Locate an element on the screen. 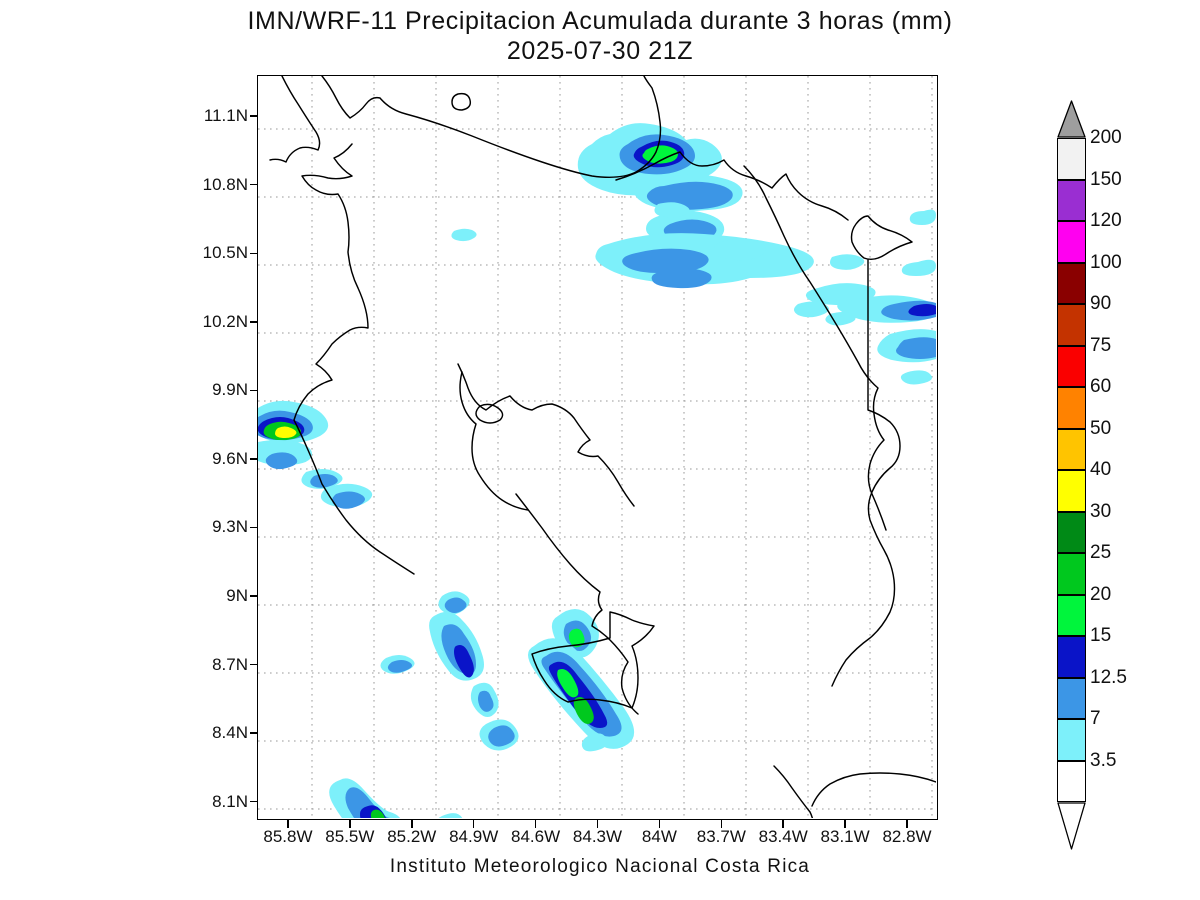 The image size is (1200, 900). colorbar-tick-label: 50 is located at coordinates (1101, 428).